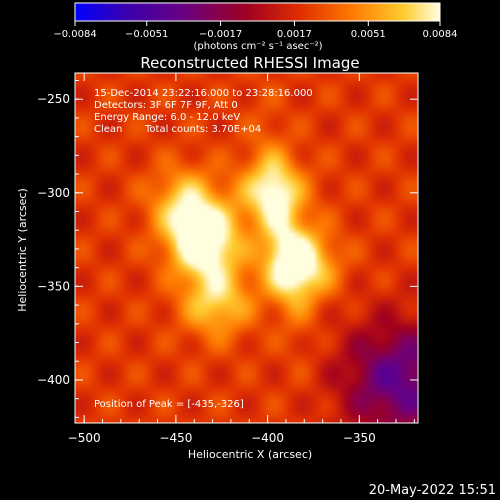 This screenshot has height=500, width=500. I want to click on annotation-total-counts: Total counts: 3.70E+04, so click(202, 129).